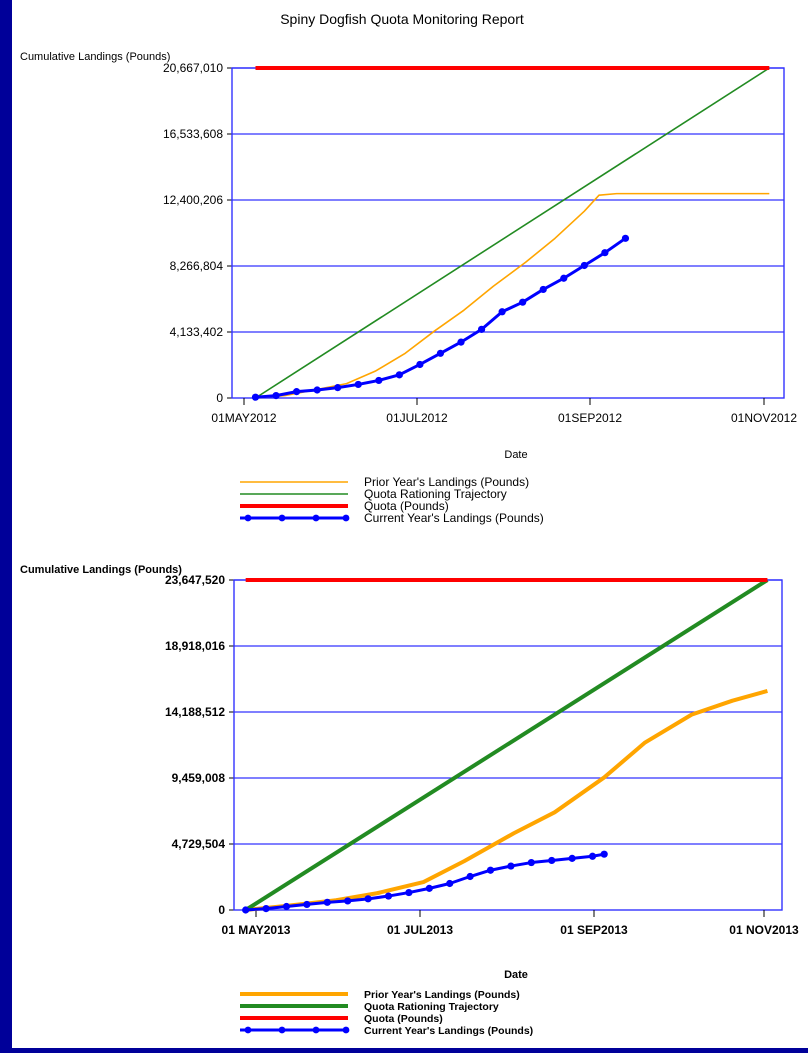 The width and height of the screenshot is (808, 1053). What do you see at coordinates (243, 418) in the screenshot?
I see `x-tick-label: 01MAY2012` at bounding box center [243, 418].